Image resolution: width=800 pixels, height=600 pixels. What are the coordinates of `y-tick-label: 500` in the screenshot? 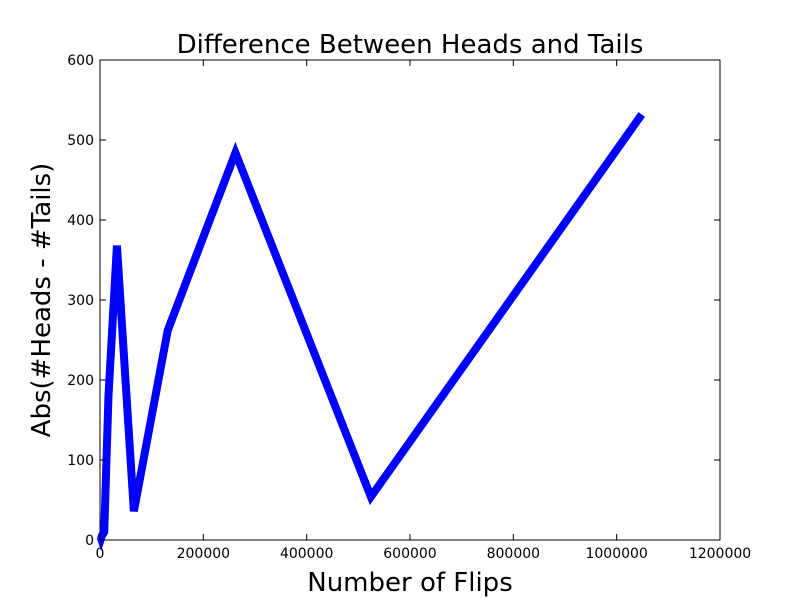 It's located at (80, 141).